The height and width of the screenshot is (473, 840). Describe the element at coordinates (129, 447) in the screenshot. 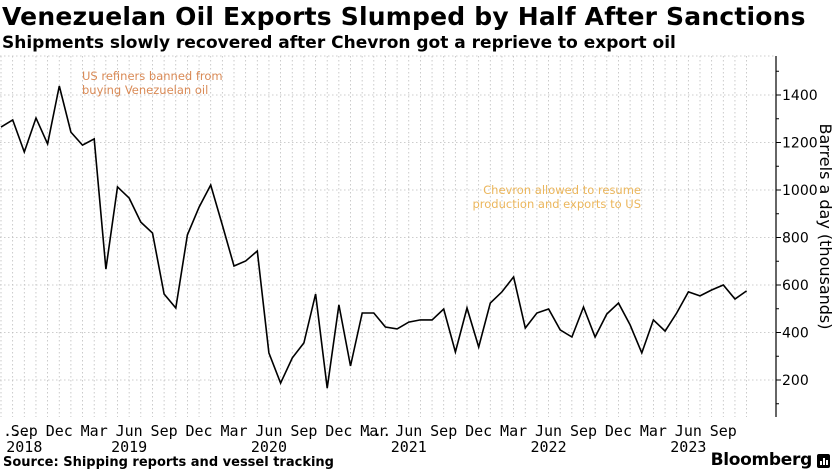

I see `x-year-label: 2019` at that location.